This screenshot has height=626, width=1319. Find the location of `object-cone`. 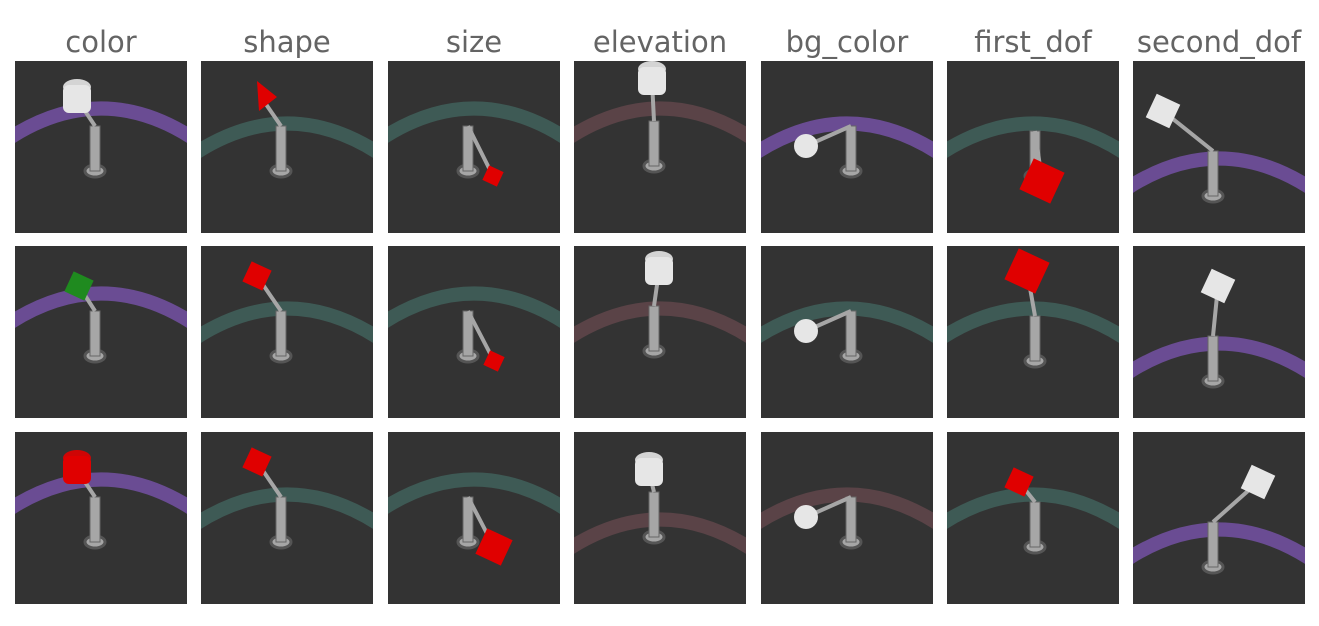

object-cone is located at coordinates (267, 96).